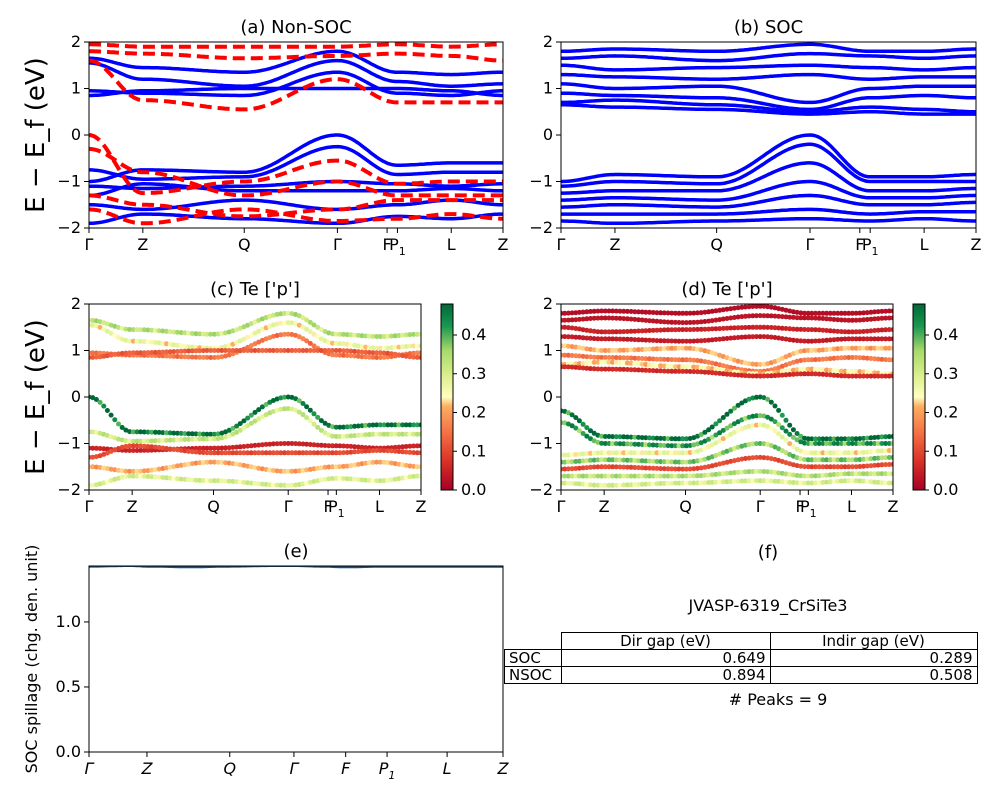  I want to click on row-label: NSOC, so click(533, 675).